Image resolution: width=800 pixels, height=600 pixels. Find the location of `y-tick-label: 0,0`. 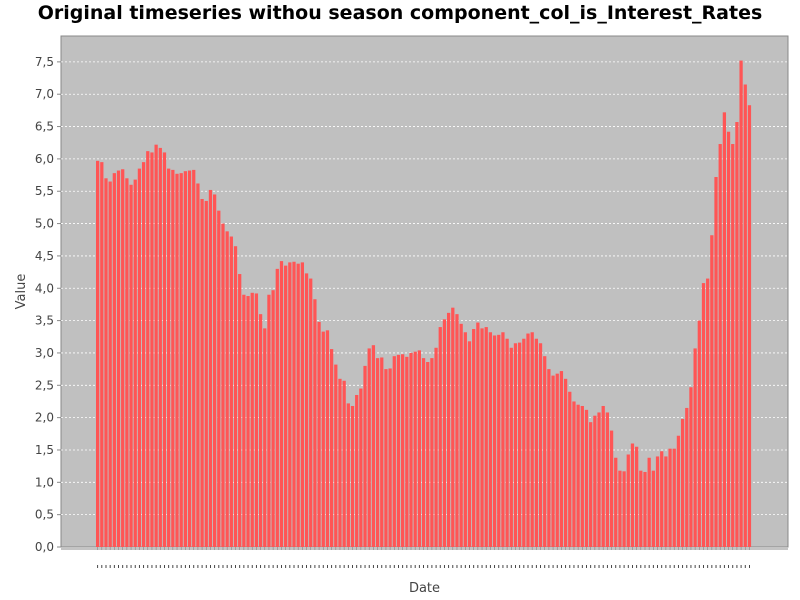

y-tick-label: 0,0 is located at coordinates (44, 547).